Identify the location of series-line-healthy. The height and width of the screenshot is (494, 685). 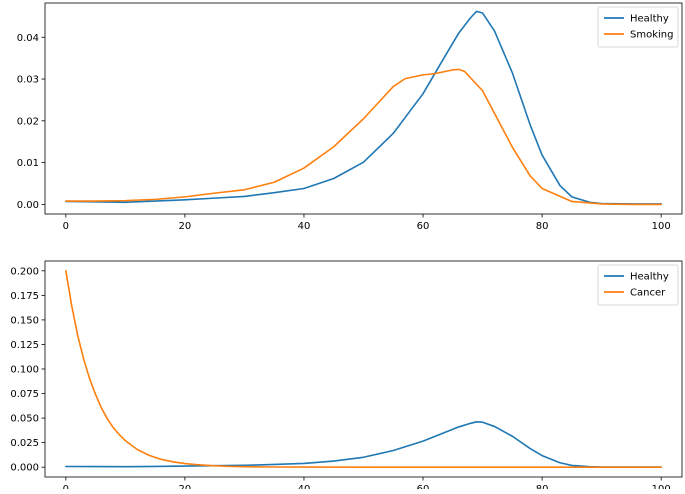
(363, 444).